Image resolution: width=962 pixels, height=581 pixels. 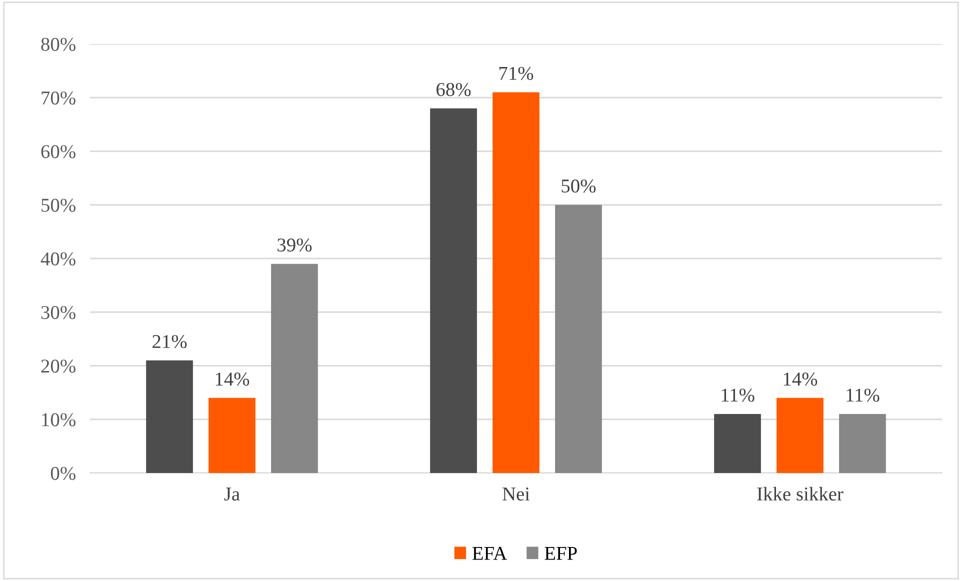 I want to click on data-label: 21%, so click(x=169, y=341).